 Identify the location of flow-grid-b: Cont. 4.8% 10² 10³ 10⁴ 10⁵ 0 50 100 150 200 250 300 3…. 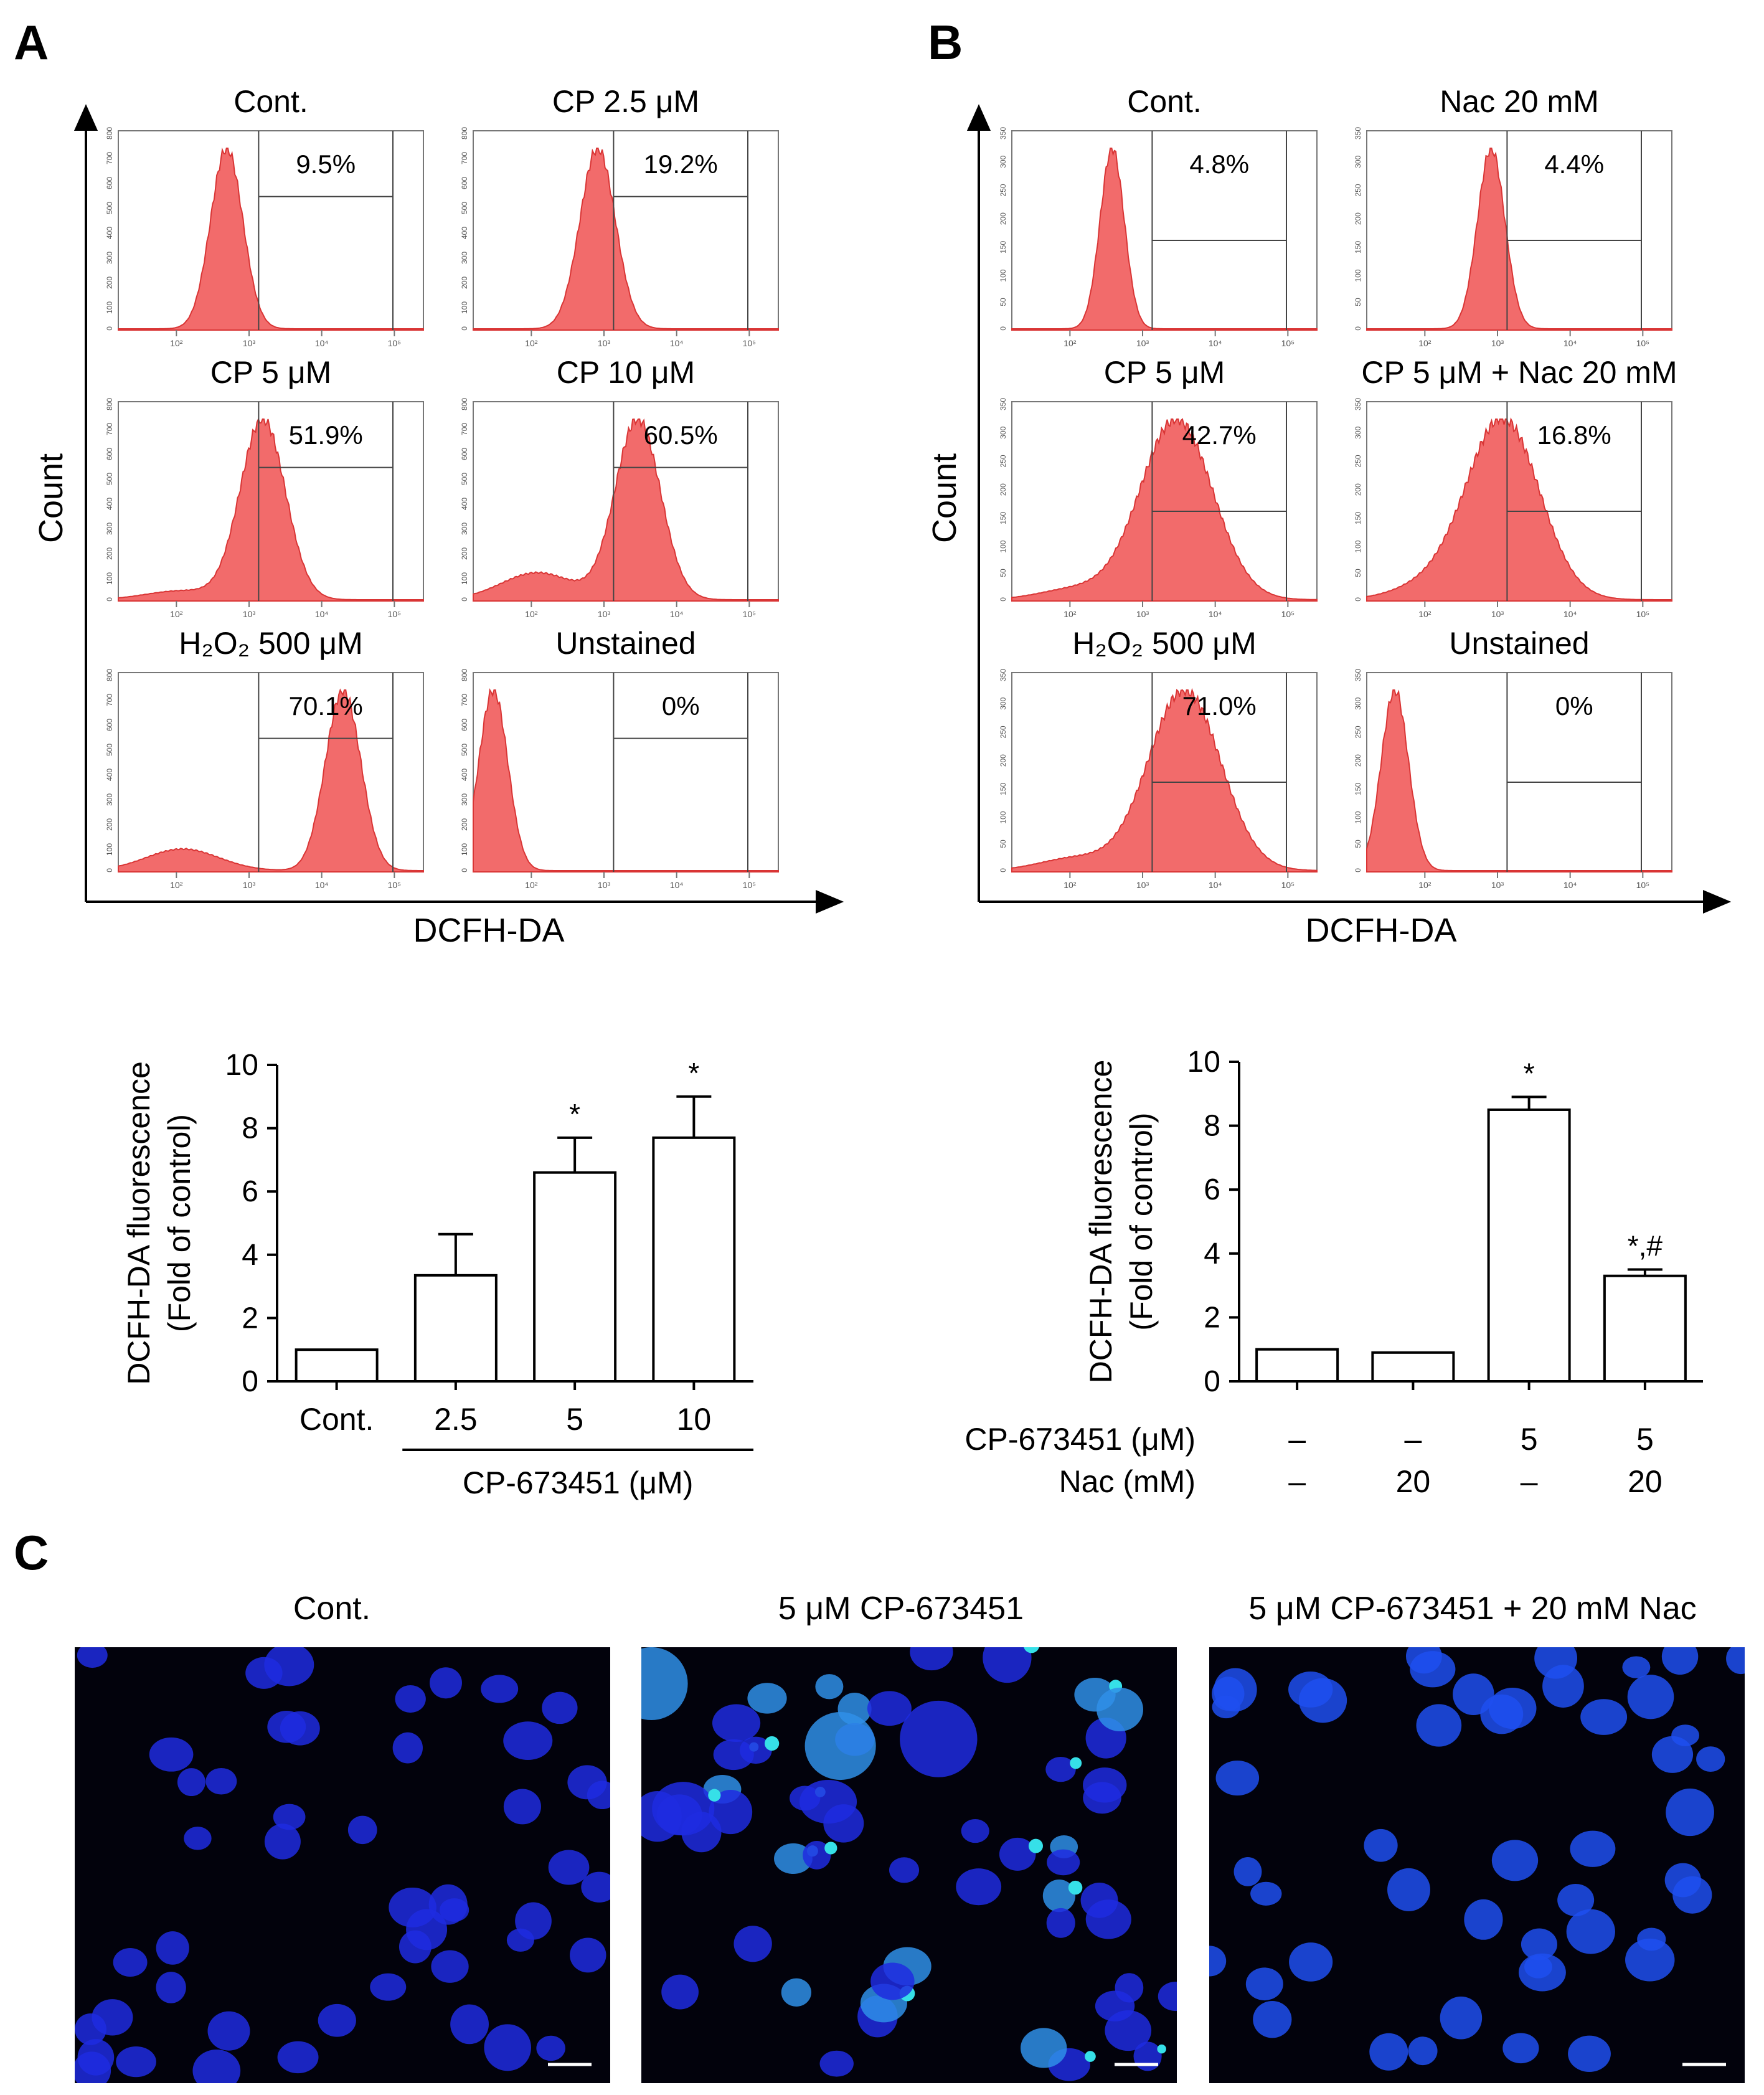
(1338, 487).